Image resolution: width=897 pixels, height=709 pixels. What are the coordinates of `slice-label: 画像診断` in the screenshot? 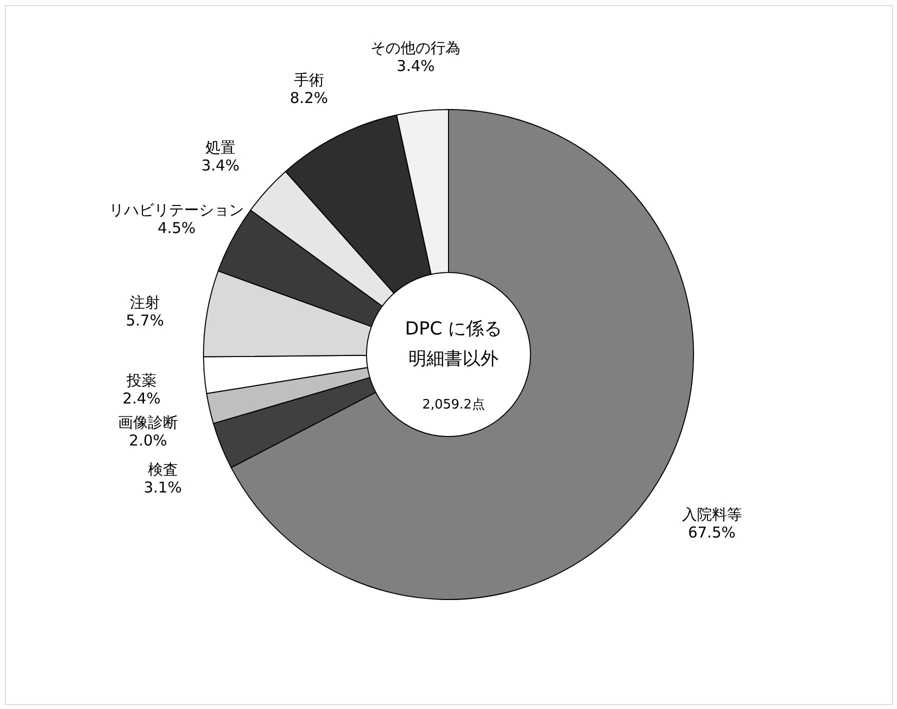 It's located at (148, 423).